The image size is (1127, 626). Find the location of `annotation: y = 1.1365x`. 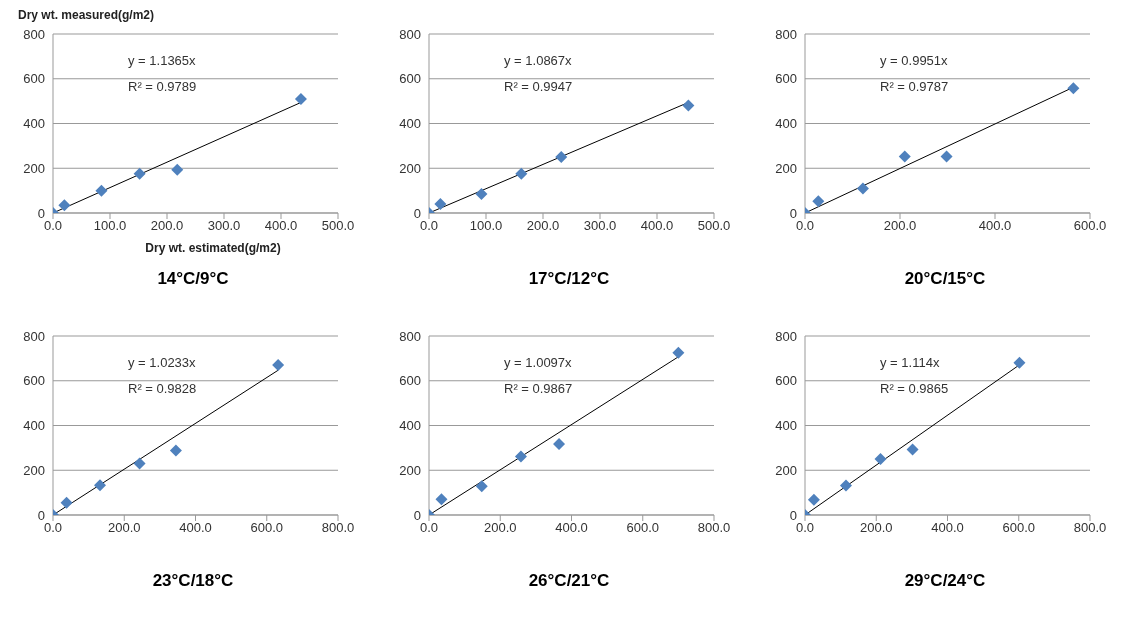

annotation: y = 1.1365x is located at coordinates (162, 61).